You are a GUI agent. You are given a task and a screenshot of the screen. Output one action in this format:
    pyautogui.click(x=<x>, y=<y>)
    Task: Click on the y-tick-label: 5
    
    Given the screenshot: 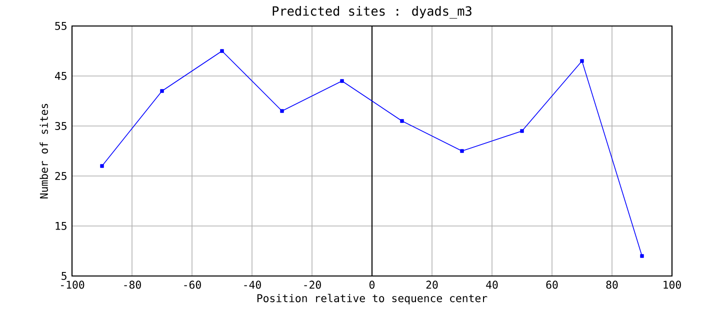 What is the action you would take?
    pyautogui.click(x=64, y=276)
    